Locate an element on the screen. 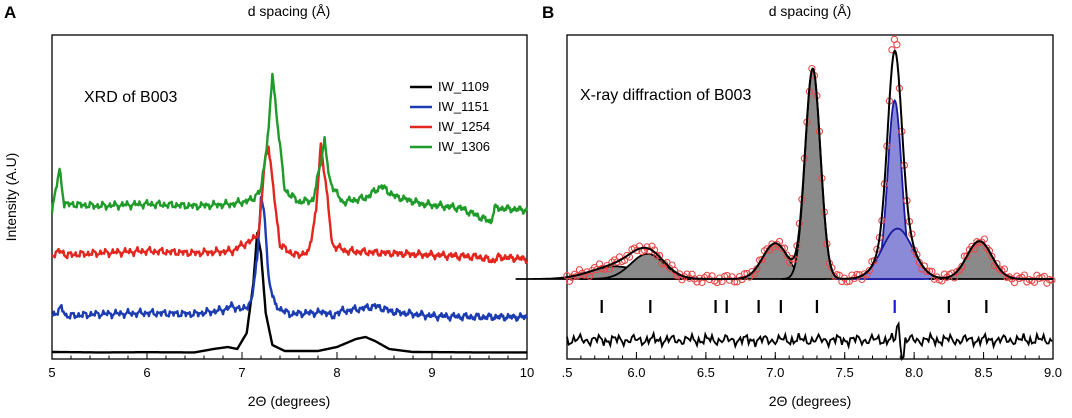 Image resolution: width=1072 pixels, height=418 pixels. panel-b-top-axis-title: d spacing (Å) is located at coordinates (810, 11).